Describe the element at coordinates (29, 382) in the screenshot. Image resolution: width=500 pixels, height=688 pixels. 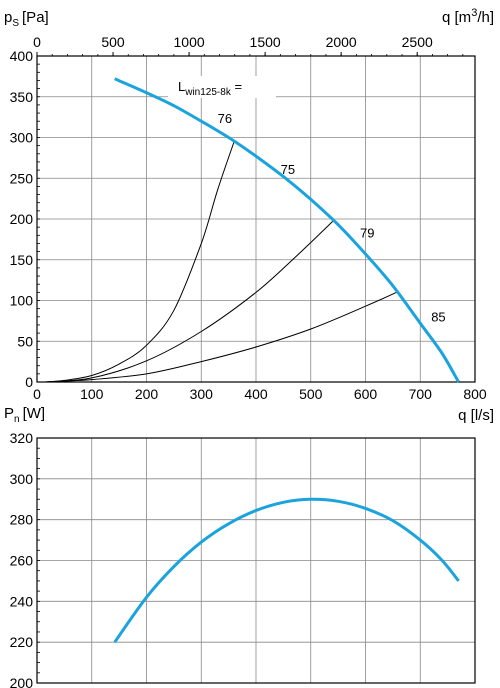
I see `y-tick-label: 0` at that location.